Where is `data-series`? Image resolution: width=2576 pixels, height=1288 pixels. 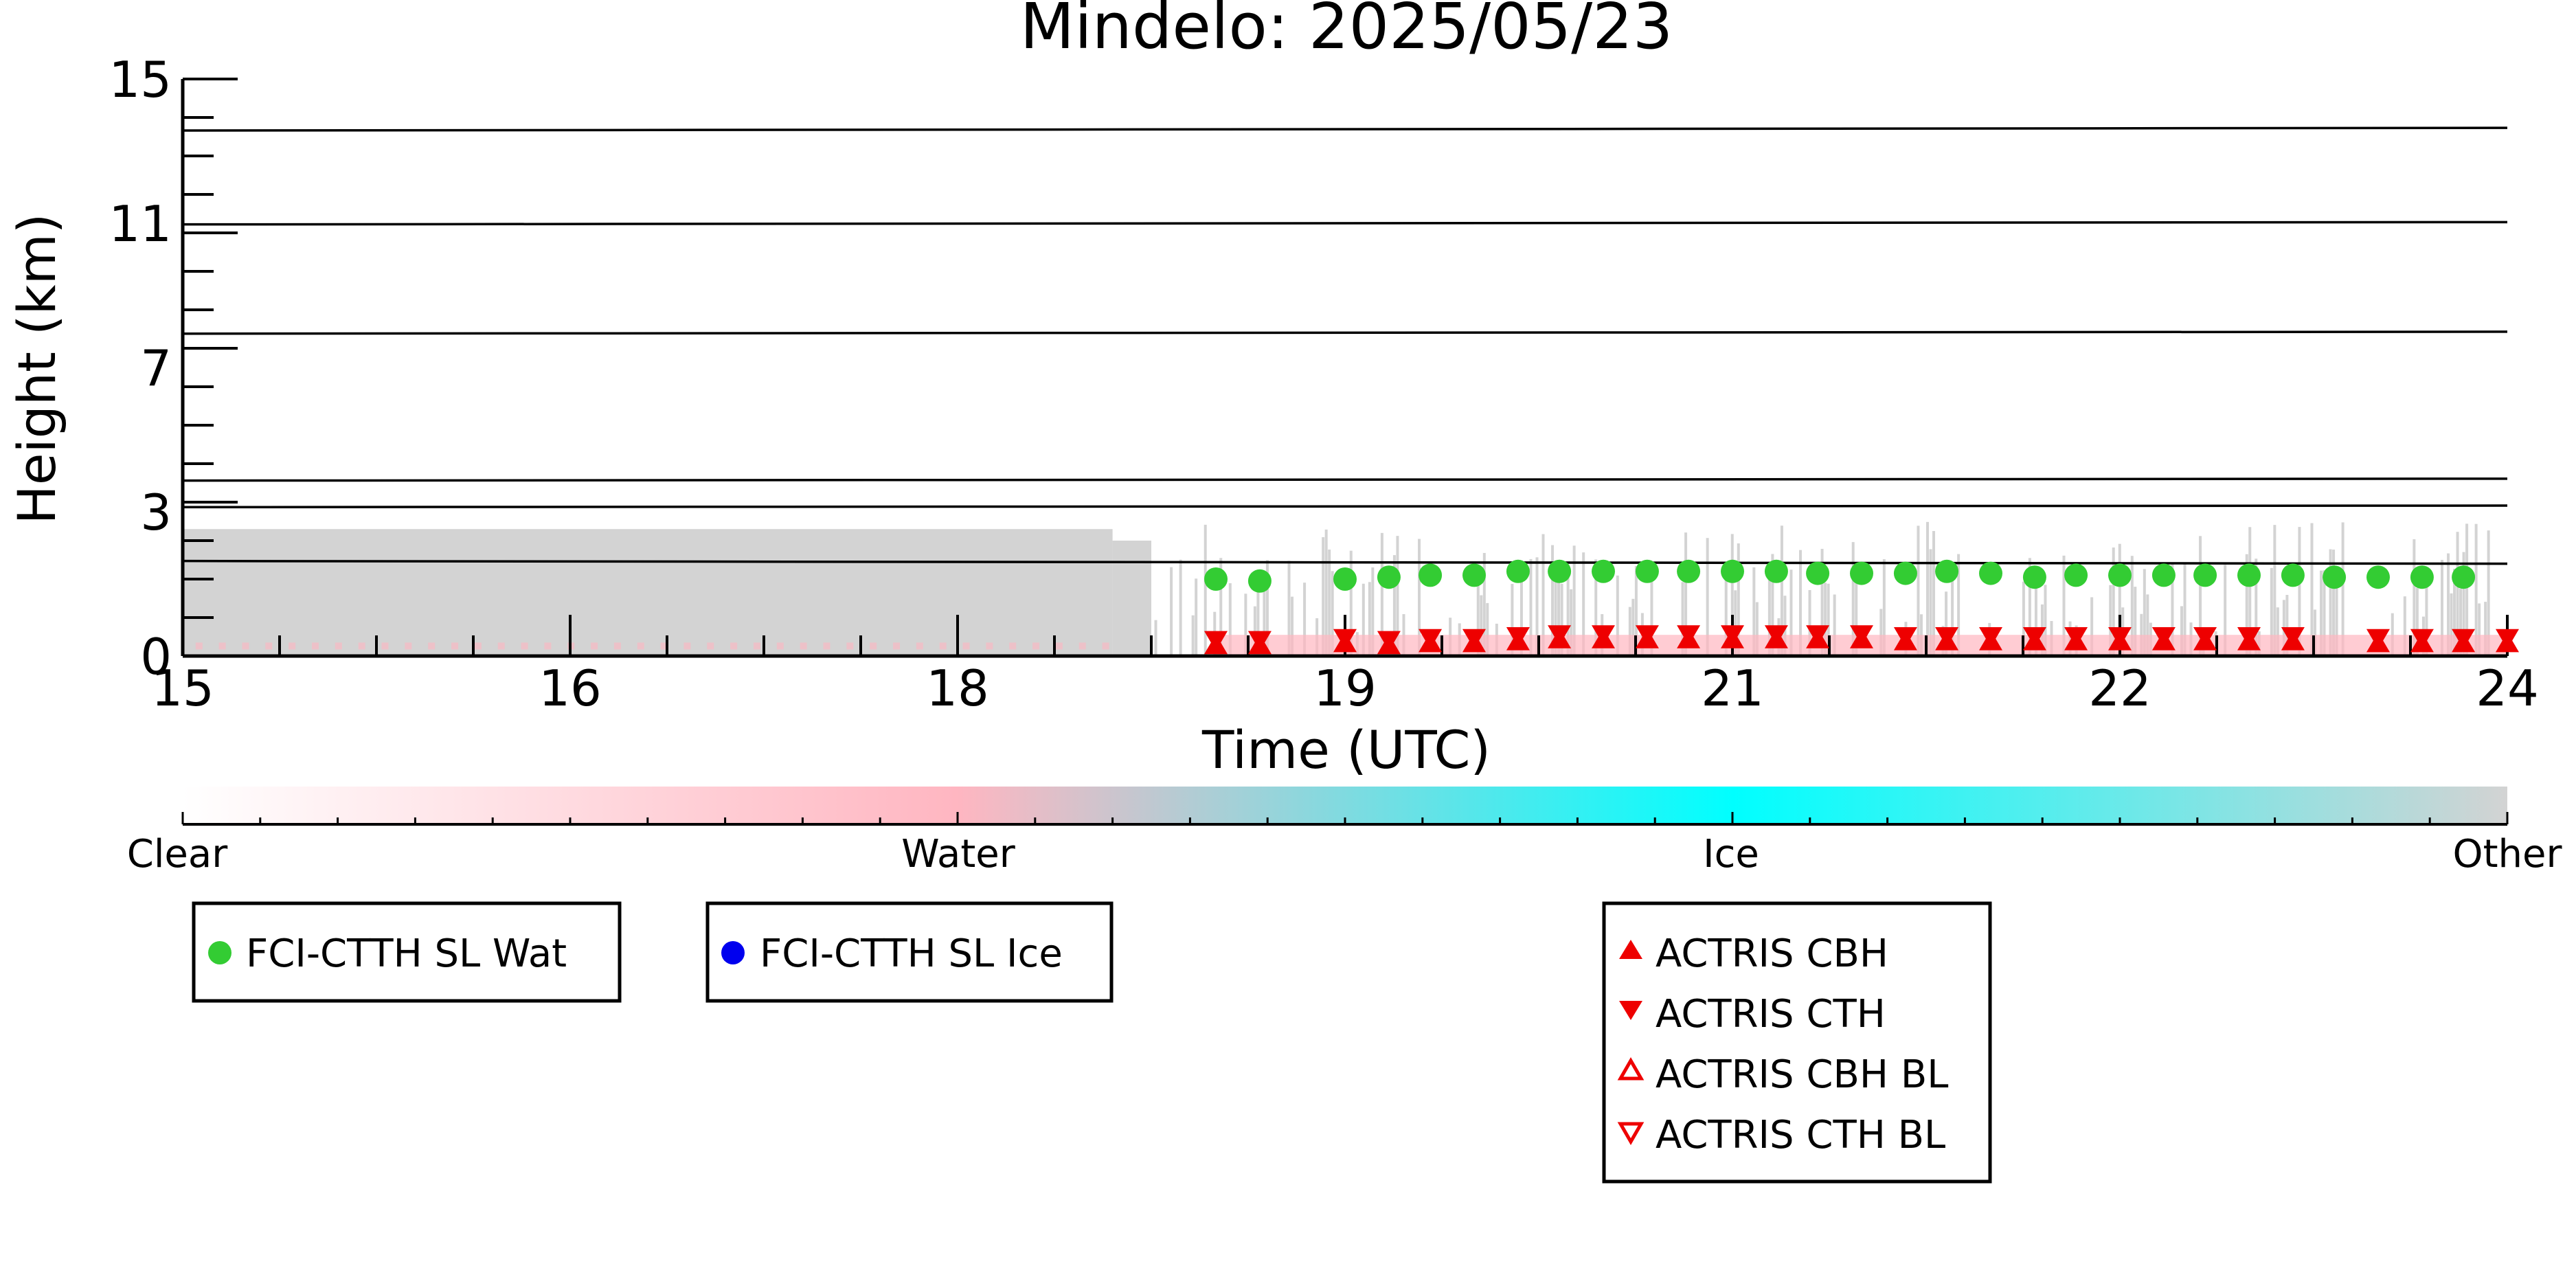 data-series is located at coordinates (1861, 607).